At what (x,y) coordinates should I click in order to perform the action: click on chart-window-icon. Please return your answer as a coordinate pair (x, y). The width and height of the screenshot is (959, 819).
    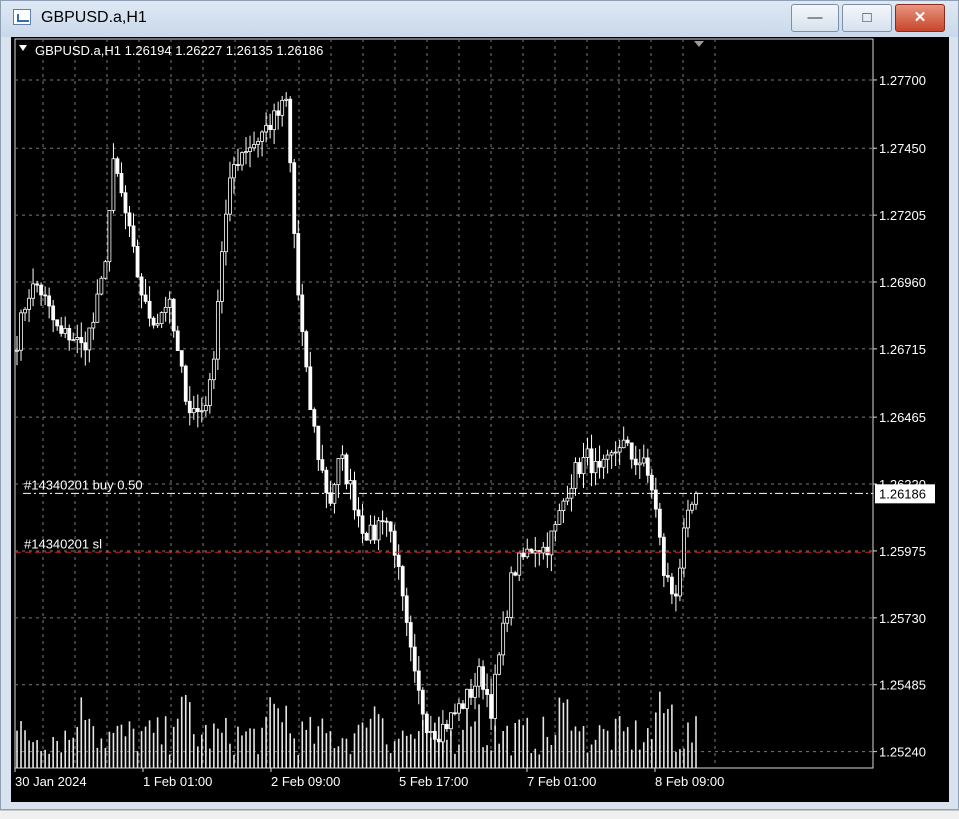
    Looking at the image, I should click on (22, 17).